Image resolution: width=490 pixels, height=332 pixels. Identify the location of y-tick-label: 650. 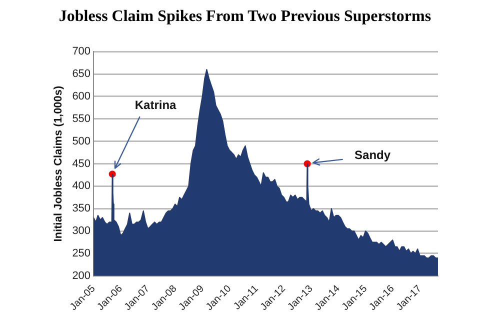
(81, 74).